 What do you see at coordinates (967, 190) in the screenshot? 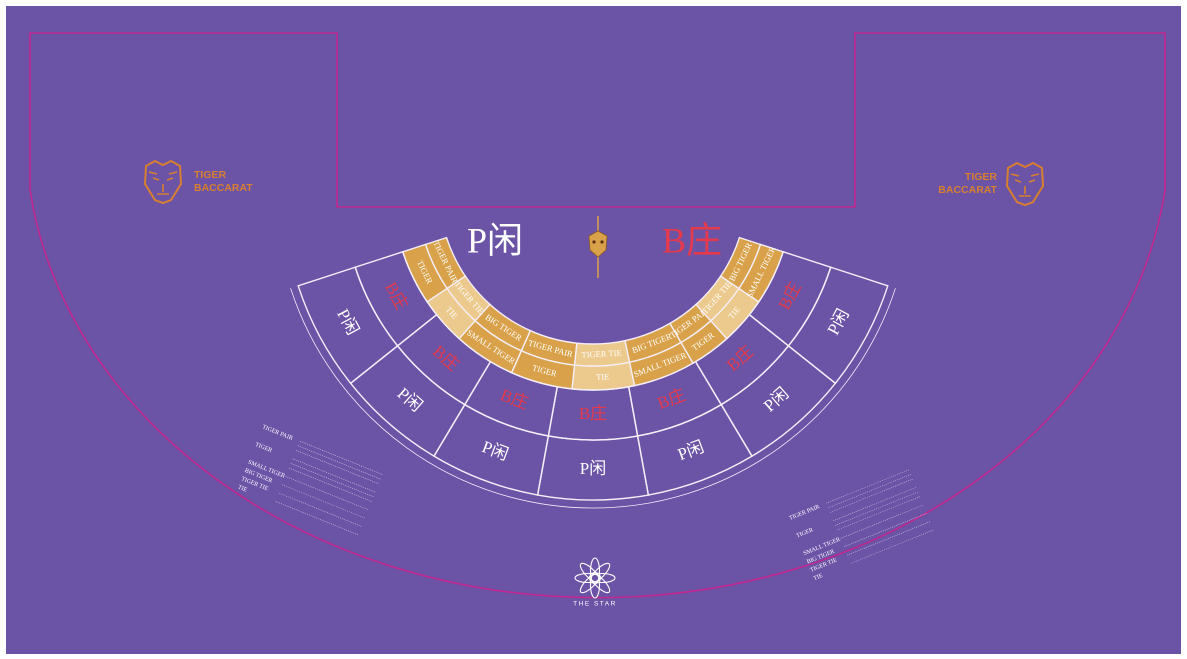
I see `logo-text-right-2: BACCARAT` at bounding box center [967, 190].